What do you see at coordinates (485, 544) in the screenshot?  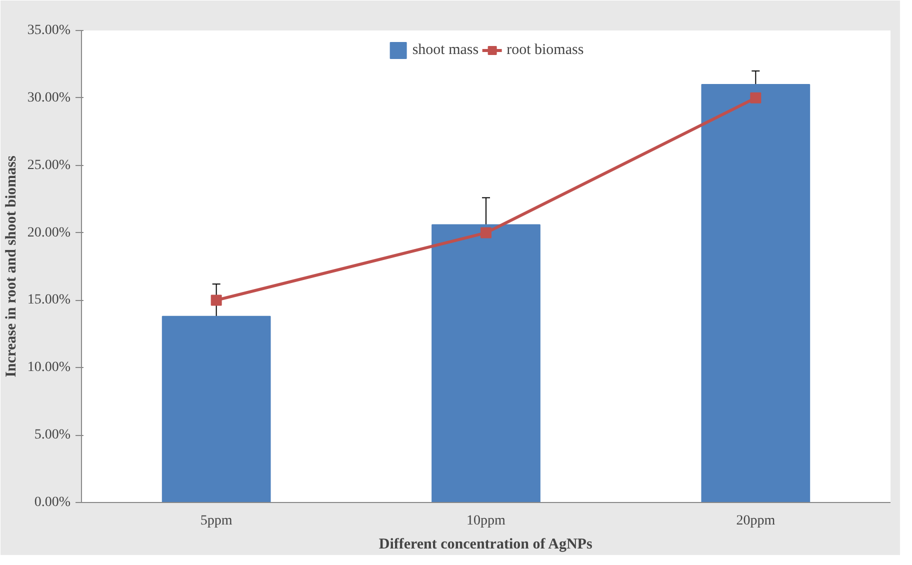 I see `x-axis-title: Different concentration of AgNPs` at bounding box center [485, 544].